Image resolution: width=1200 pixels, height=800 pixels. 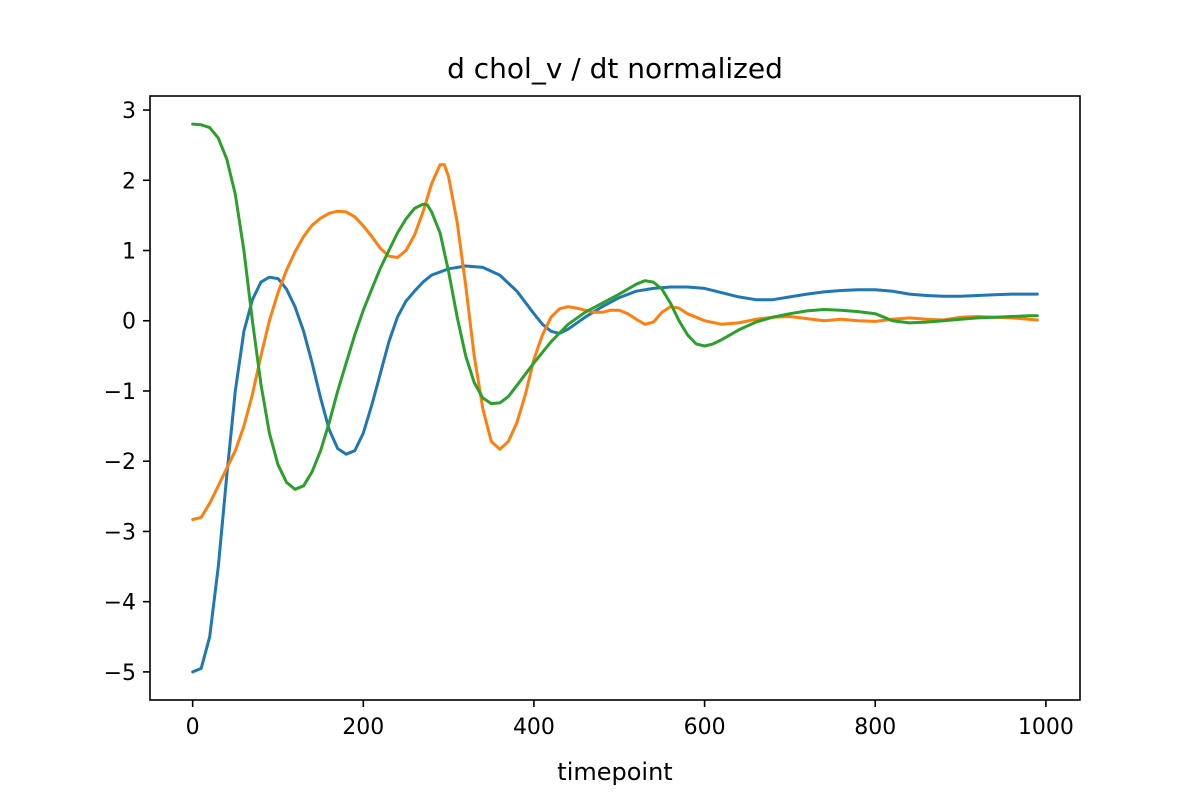 I want to click on x-tick-label: 400, so click(x=534, y=727).